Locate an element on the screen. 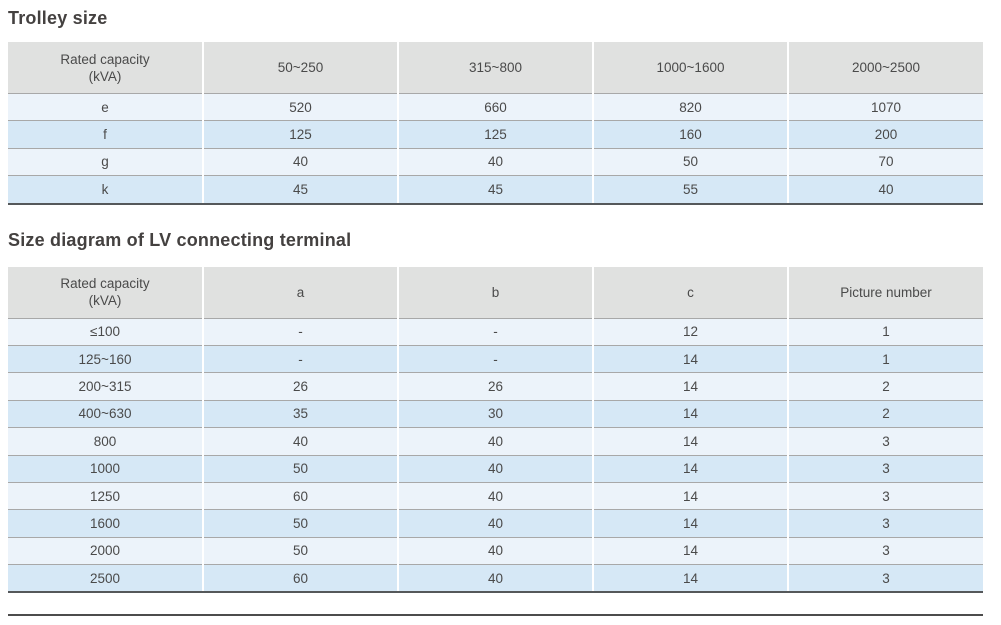  table-row: 800 40 40 14 3 is located at coordinates (495, 441).